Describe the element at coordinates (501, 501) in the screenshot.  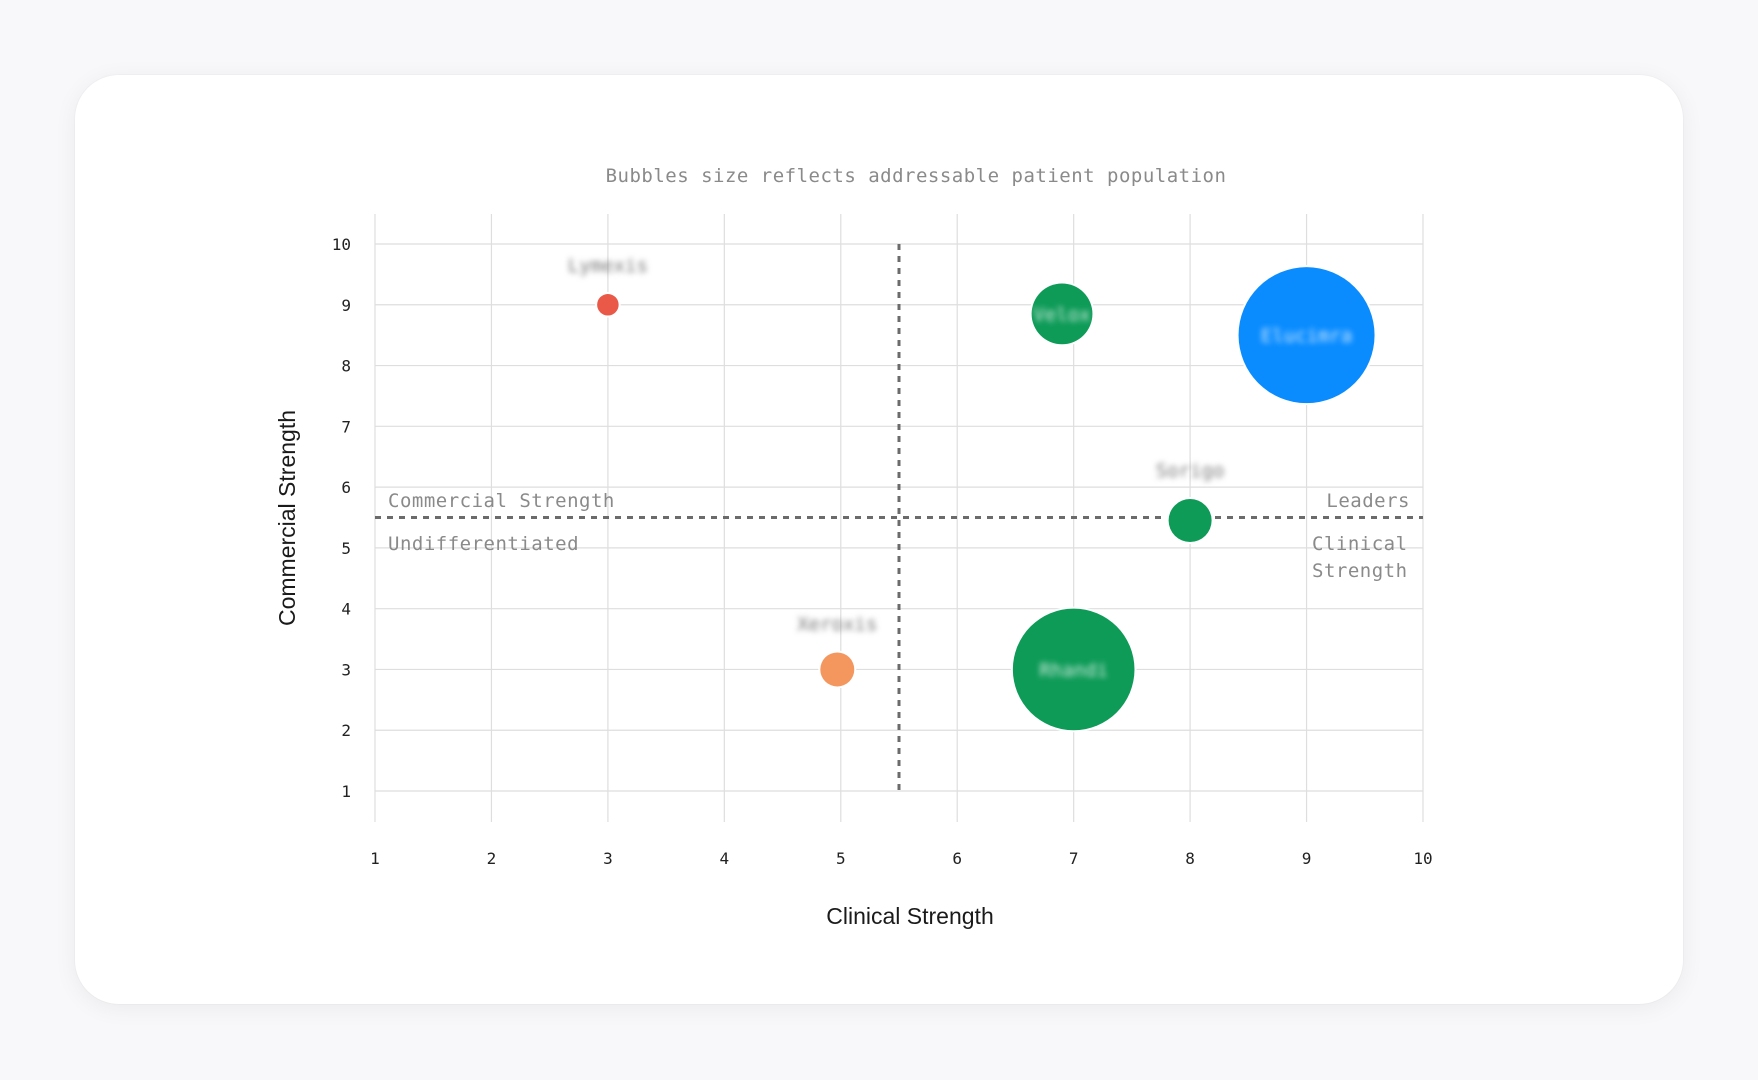
I see `quadrant-label-commercial-strength: Commercial Strength` at that location.